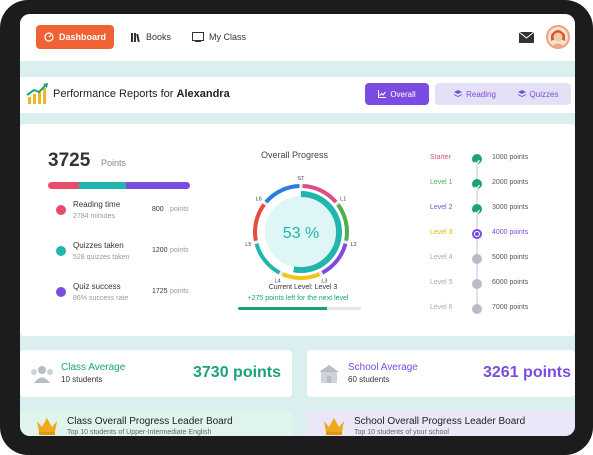  Describe the element at coordinates (324, 282) in the screenshot. I see `gauge-ring-label: L3` at that location.